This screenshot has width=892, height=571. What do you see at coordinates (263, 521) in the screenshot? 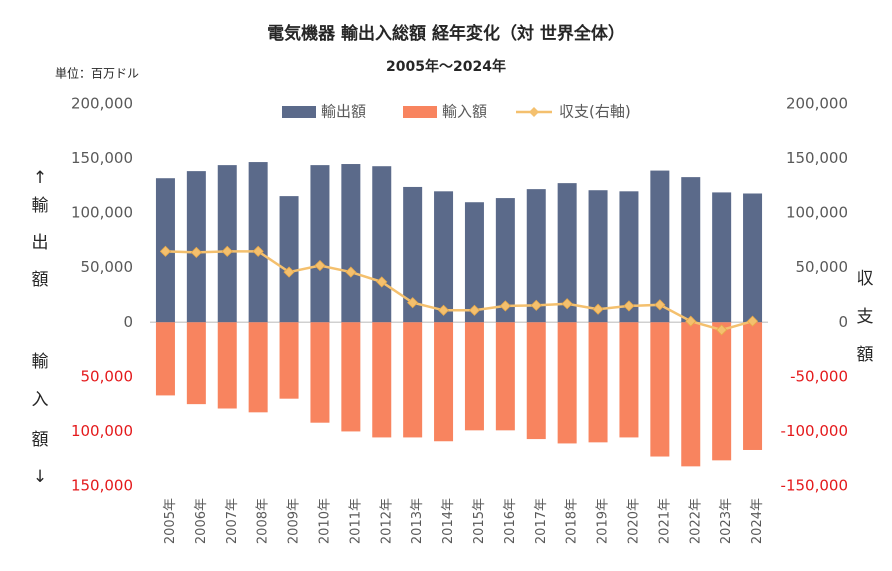
I see `x-tick-label: 2008年` at bounding box center [263, 521].